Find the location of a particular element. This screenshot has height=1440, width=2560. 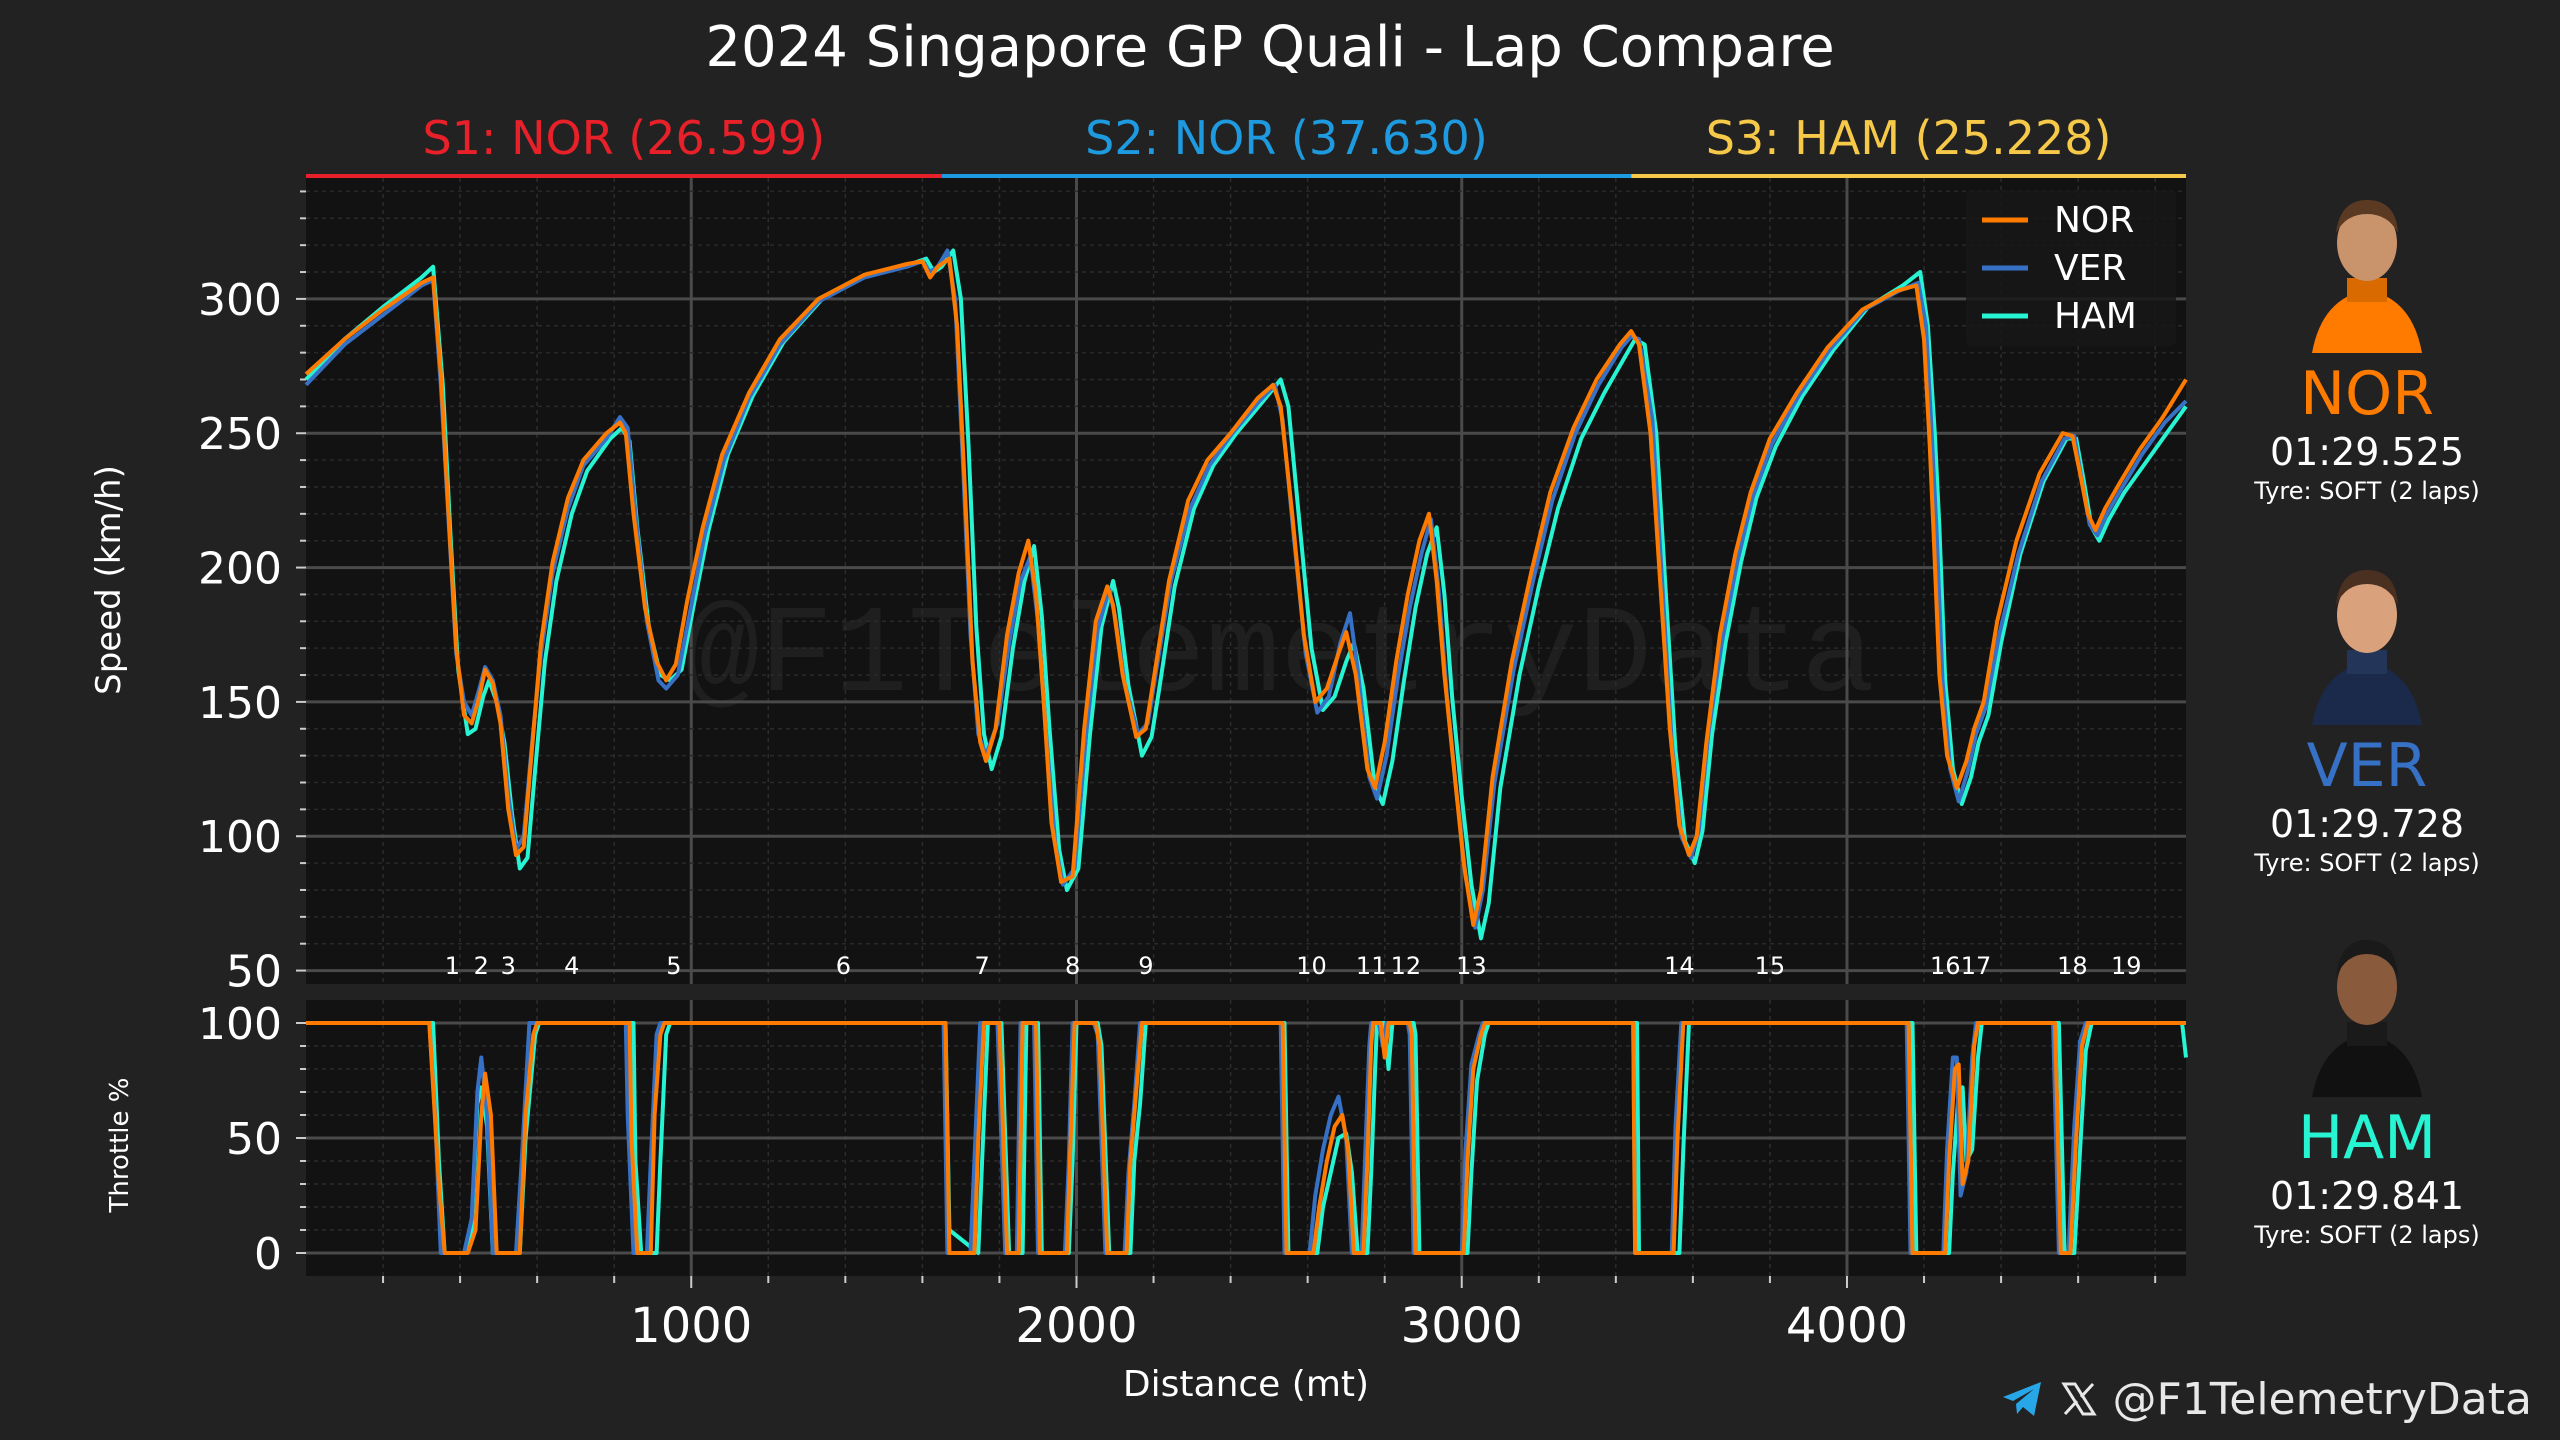

throttle-lines is located at coordinates (1247, 1138).